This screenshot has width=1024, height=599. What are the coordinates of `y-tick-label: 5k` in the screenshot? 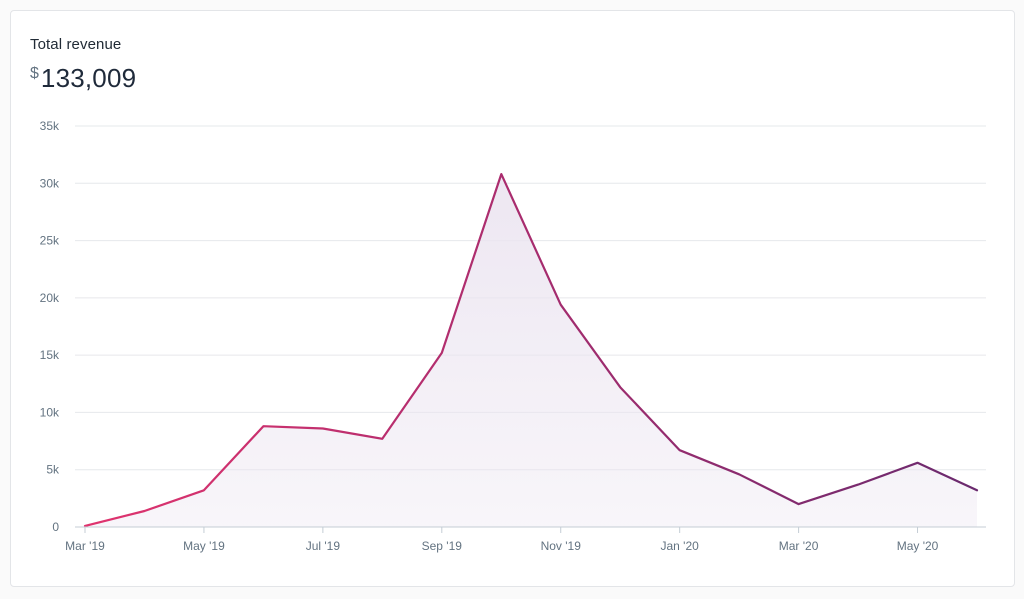 It's located at (53, 470).